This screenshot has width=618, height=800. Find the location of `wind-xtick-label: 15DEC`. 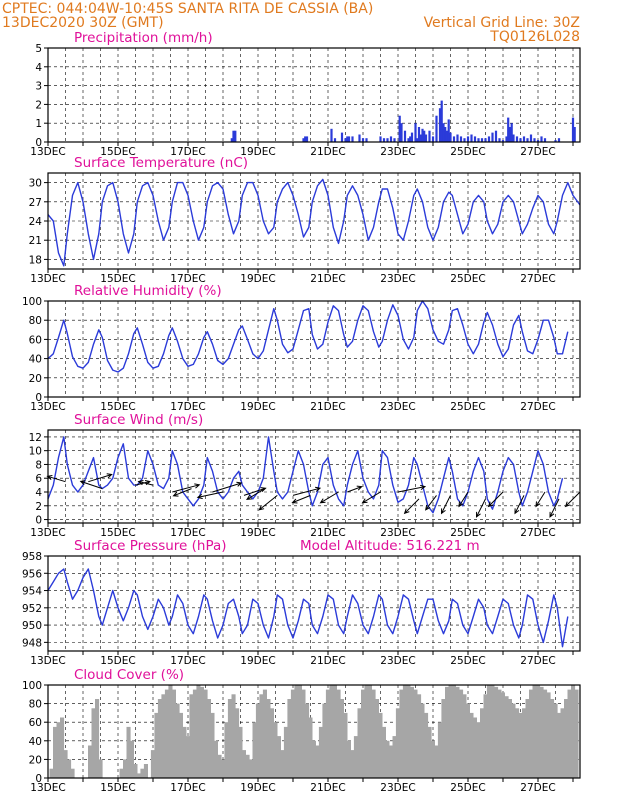

wind-xtick-label: 15DEC is located at coordinates (117, 533).